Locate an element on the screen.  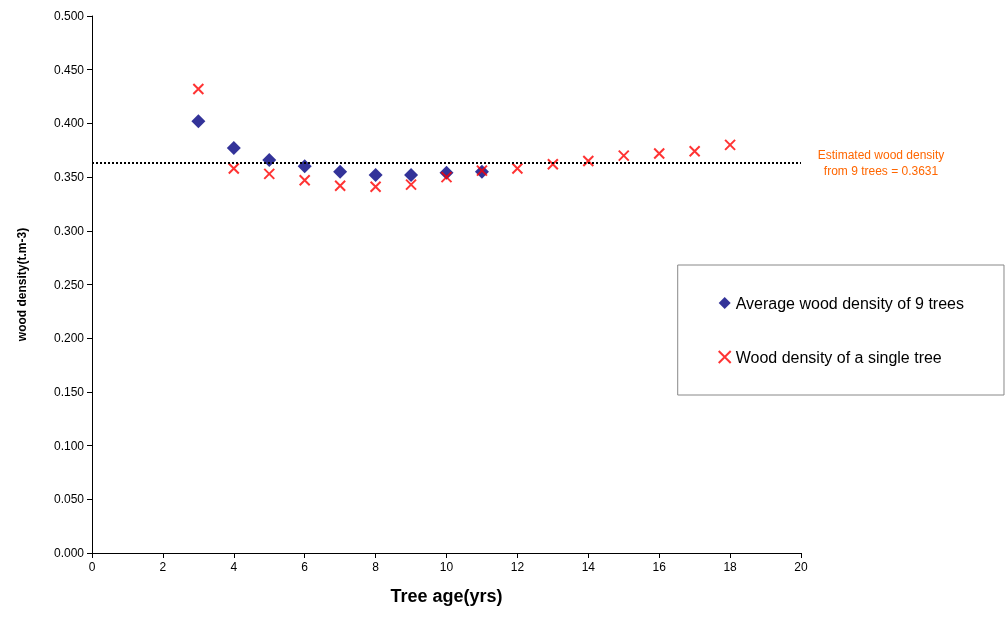
y-tick-label: 0.150 is located at coordinates (69, 391).